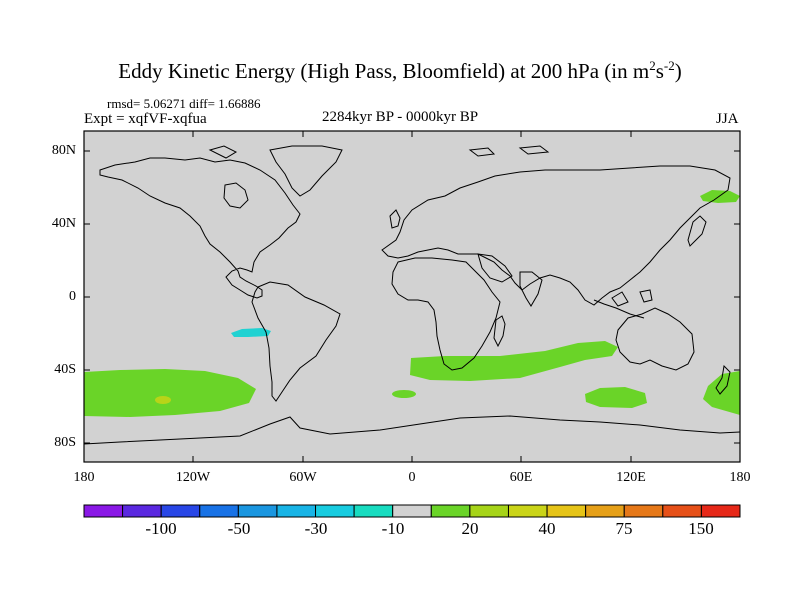 This screenshot has height=600, width=800. What do you see at coordinates (163, 400) in the screenshot?
I see `yellow-spot-south-pacific` at bounding box center [163, 400].